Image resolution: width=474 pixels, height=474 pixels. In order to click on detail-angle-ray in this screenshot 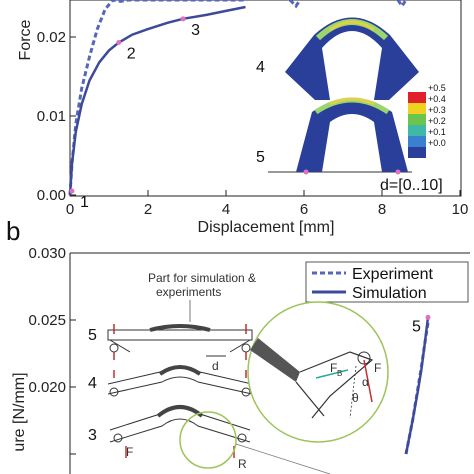, I will do `click(353, 392)`.